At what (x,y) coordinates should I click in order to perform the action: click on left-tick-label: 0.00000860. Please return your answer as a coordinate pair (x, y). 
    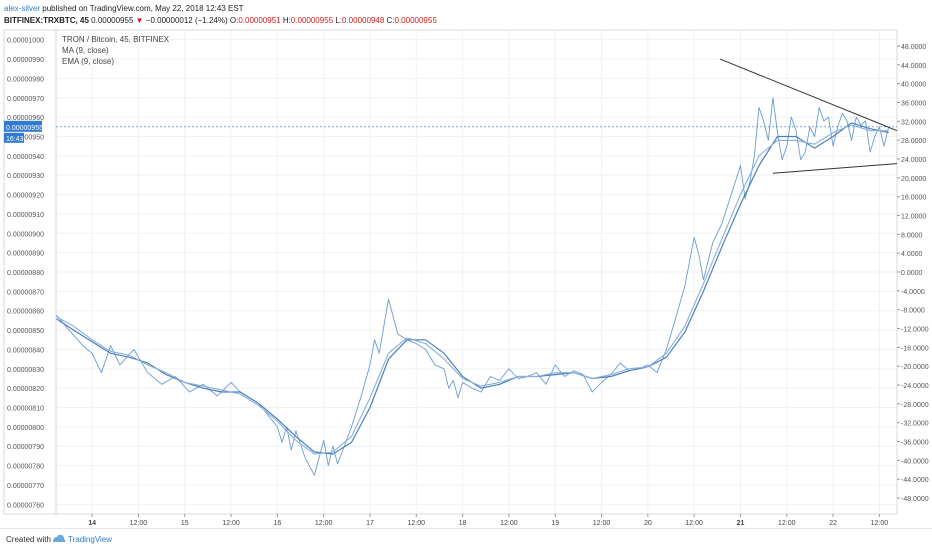
    Looking at the image, I should click on (25, 312).